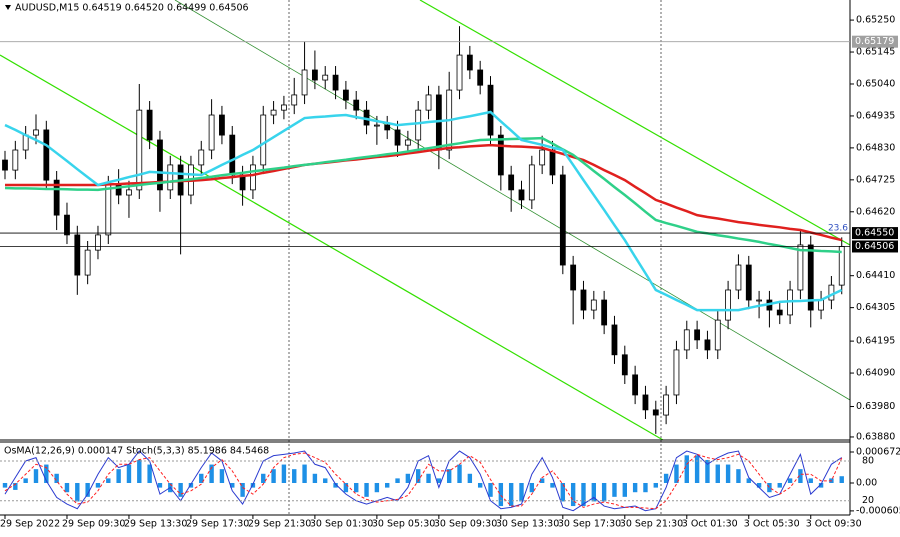 The width and height of the screenshot is (900, 537). Describe the element at coordinates (838, 229) in the screenshot. I see `level-annotation: 23.6` at that location.